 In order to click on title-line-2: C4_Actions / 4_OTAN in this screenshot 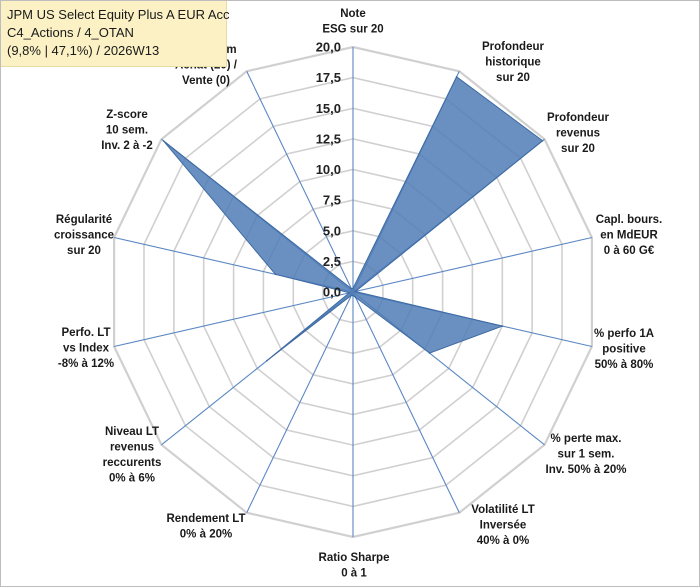, I will do `click(70, 32)`.